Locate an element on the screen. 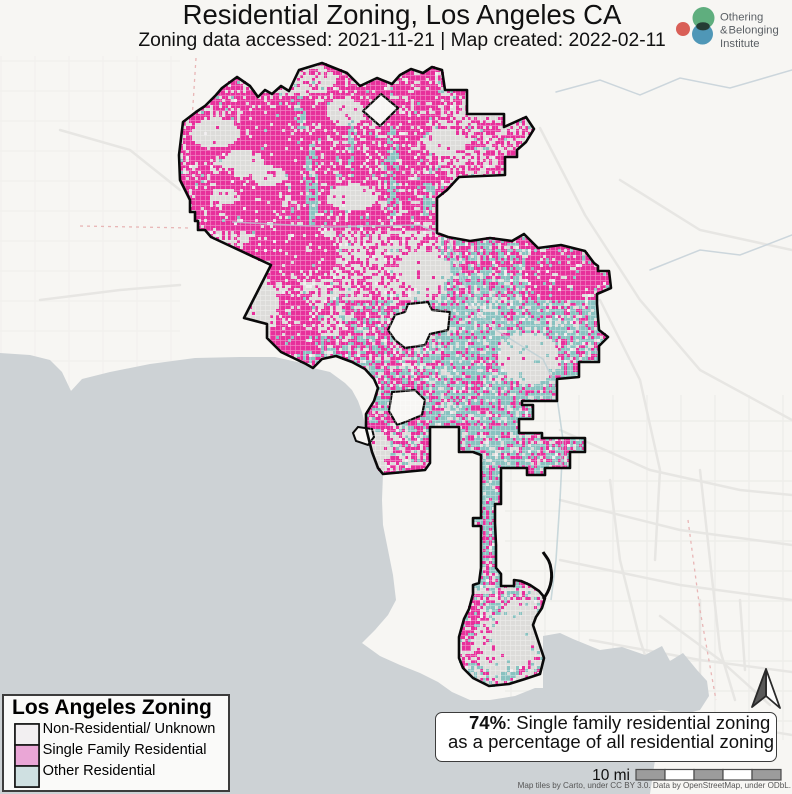 The width and height of the screenshot is (792, 794). svg-text: & Belonging is located at coordinates (749, 31).